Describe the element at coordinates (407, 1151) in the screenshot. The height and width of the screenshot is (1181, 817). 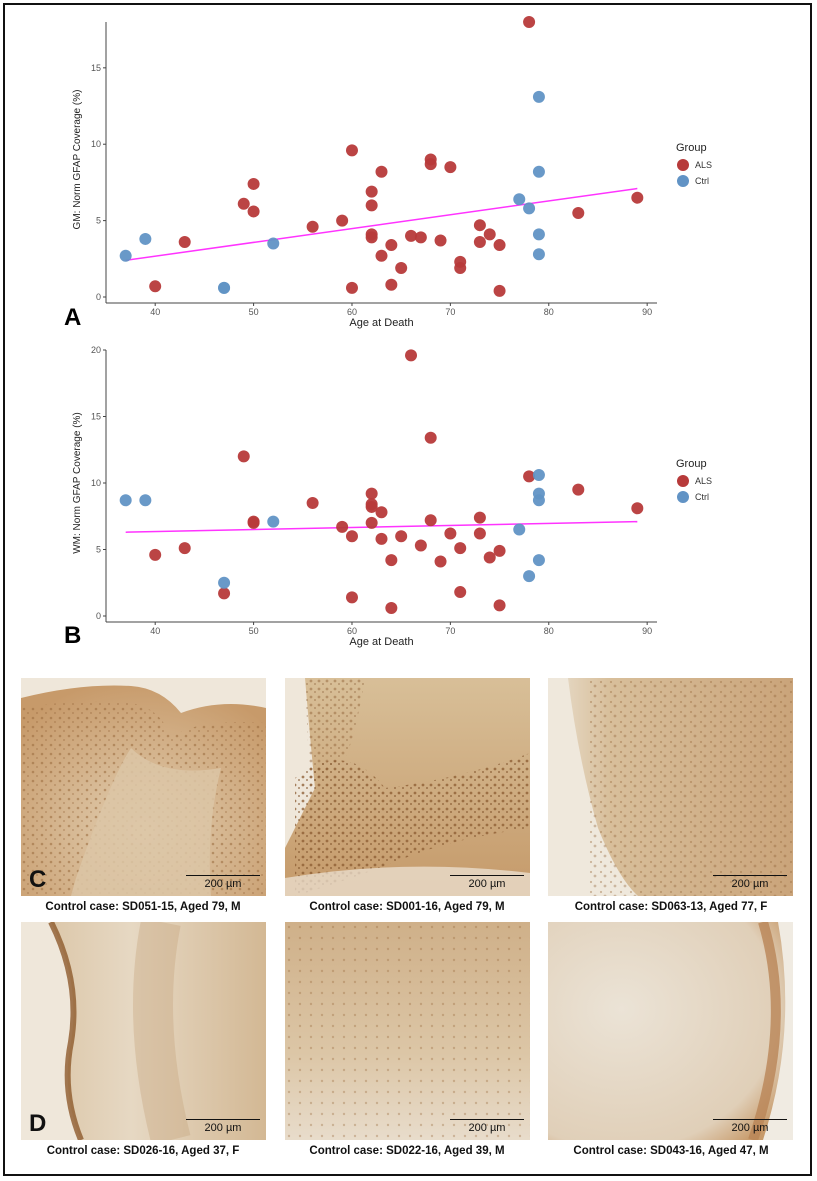
I see `caption-5: Control case: SD022-16, Aged 39, M` at that location.